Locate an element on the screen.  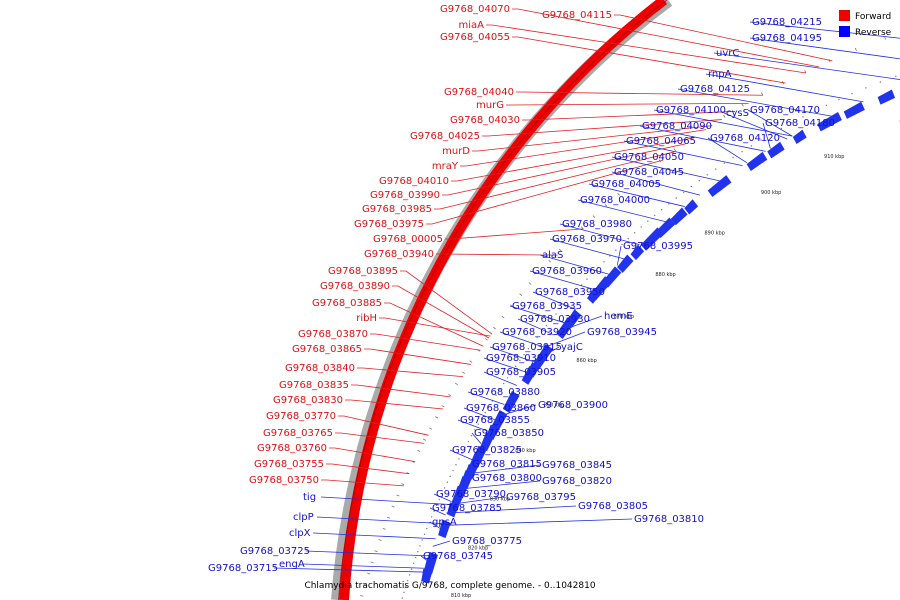
reverse-feature is located at coordinates (543, 356).